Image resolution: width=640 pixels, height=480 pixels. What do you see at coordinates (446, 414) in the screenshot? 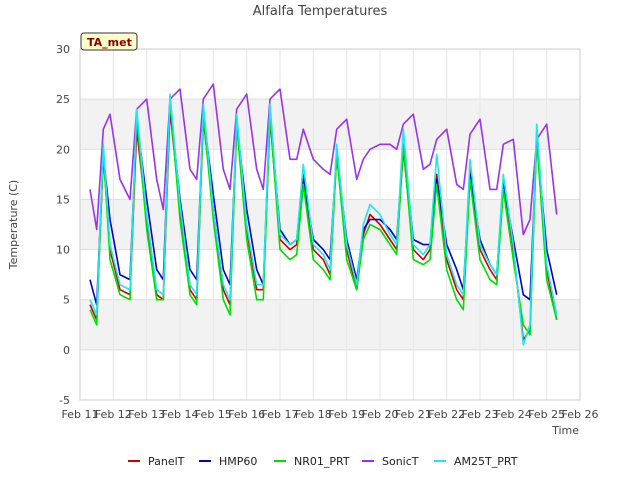
I see `x-tick-label: Feb 22` at bounding box center [446, 414].